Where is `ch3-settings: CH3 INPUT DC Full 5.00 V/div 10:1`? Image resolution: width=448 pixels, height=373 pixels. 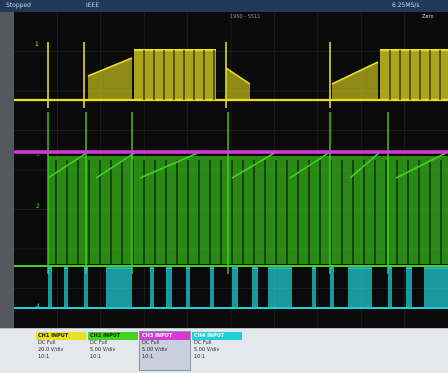 ch3-settings: CH3 INPUT DC Full 5.00 V/div 10:1 is located at coordinates (165, 351).